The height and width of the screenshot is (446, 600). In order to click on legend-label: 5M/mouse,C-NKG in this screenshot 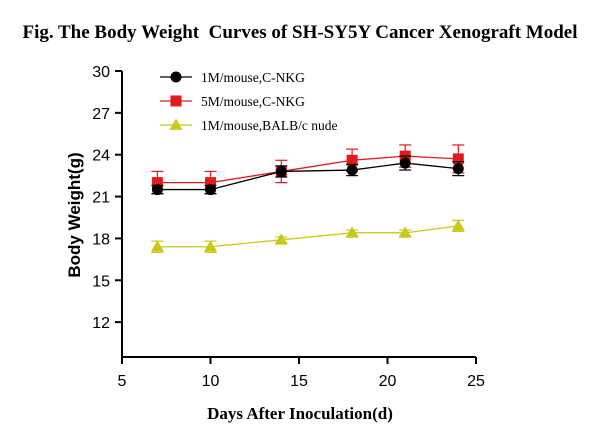, I will do `click(253, 101)`.